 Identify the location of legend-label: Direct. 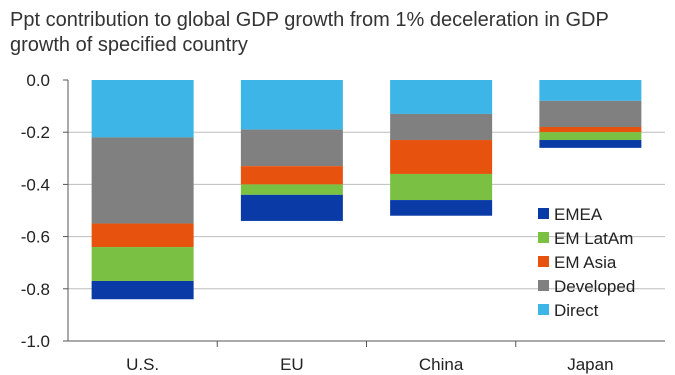
(576, 310).